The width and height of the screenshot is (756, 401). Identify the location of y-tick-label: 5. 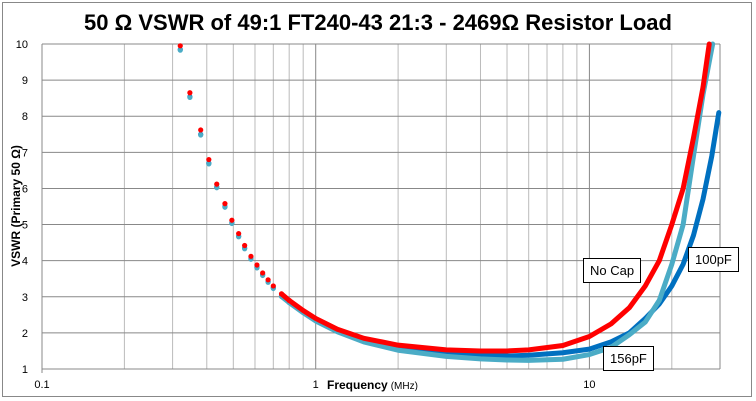
(25, 226).